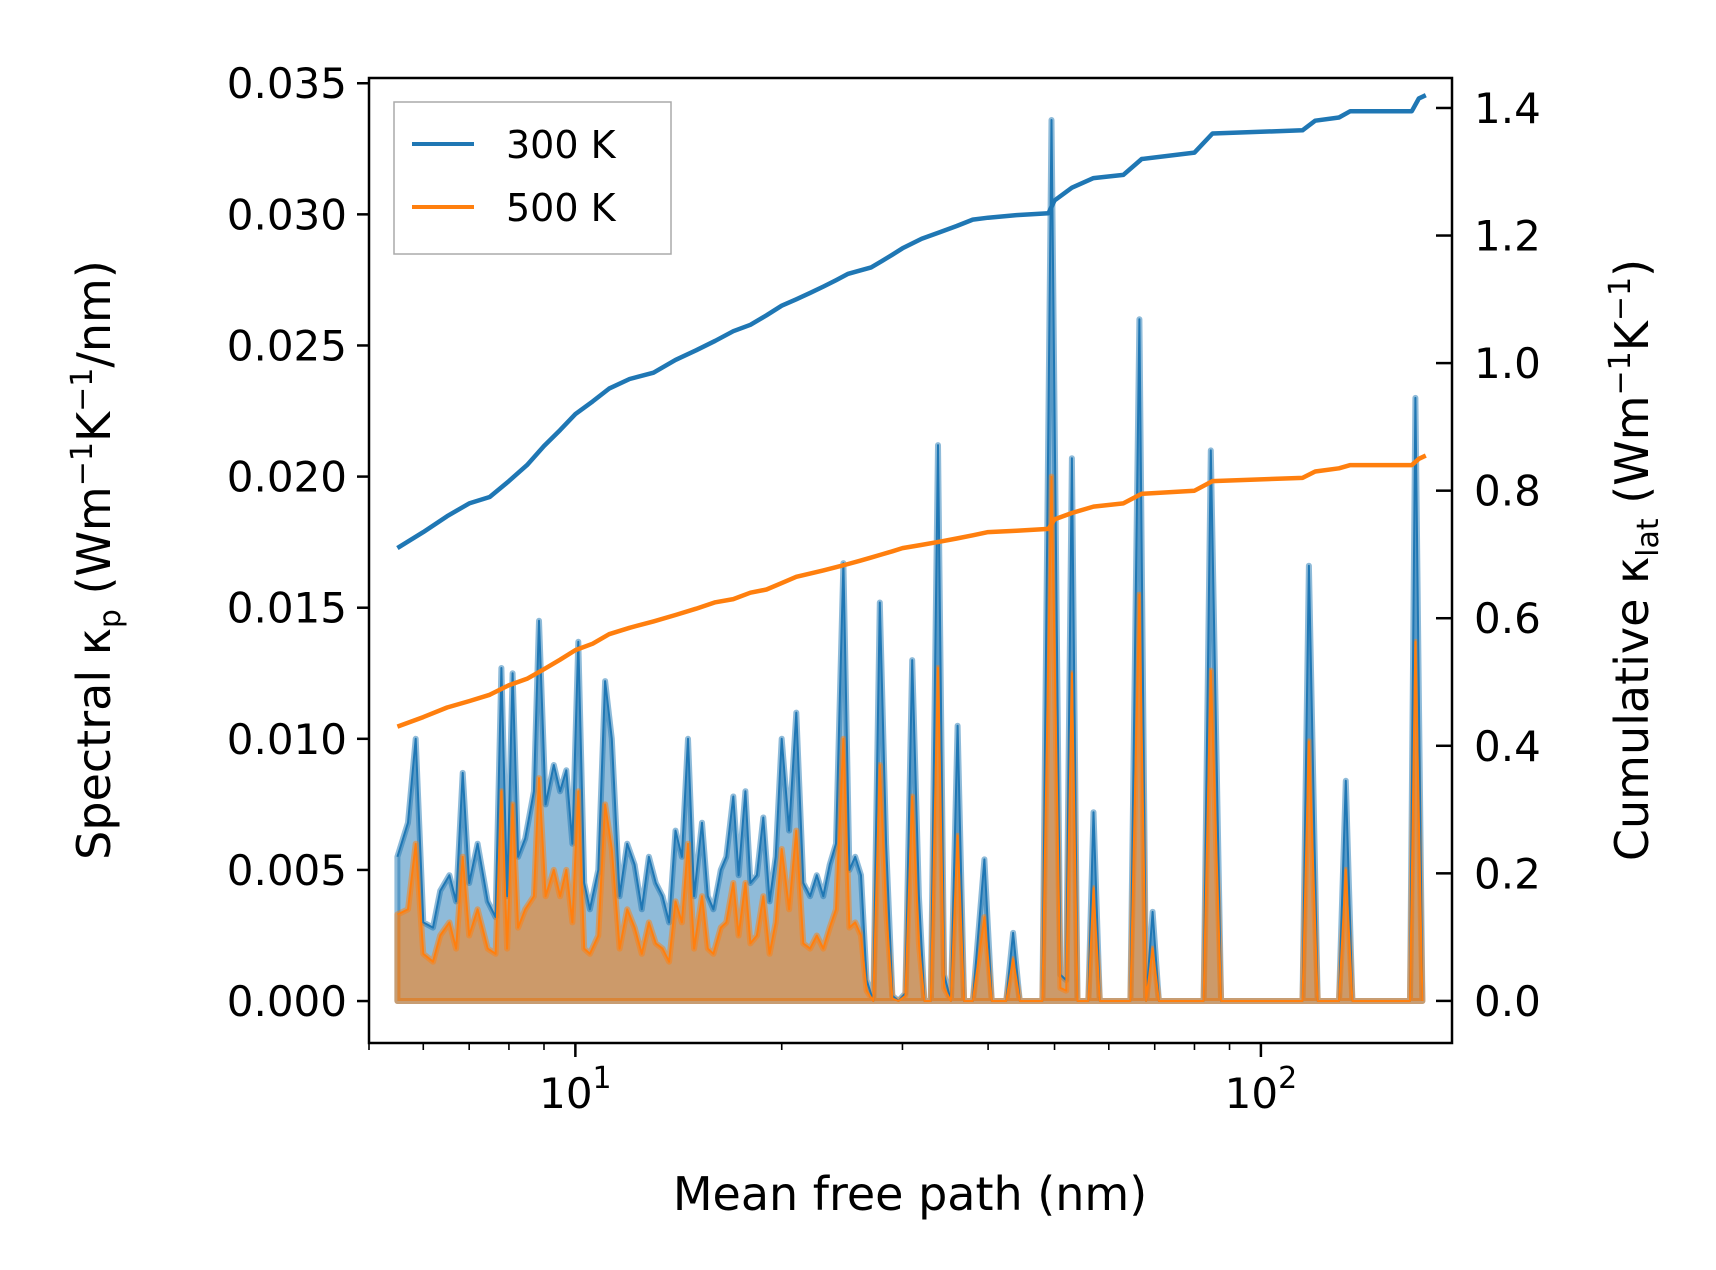  I want to click on right-y-tick-label: 0.8, so click(1507, 491).